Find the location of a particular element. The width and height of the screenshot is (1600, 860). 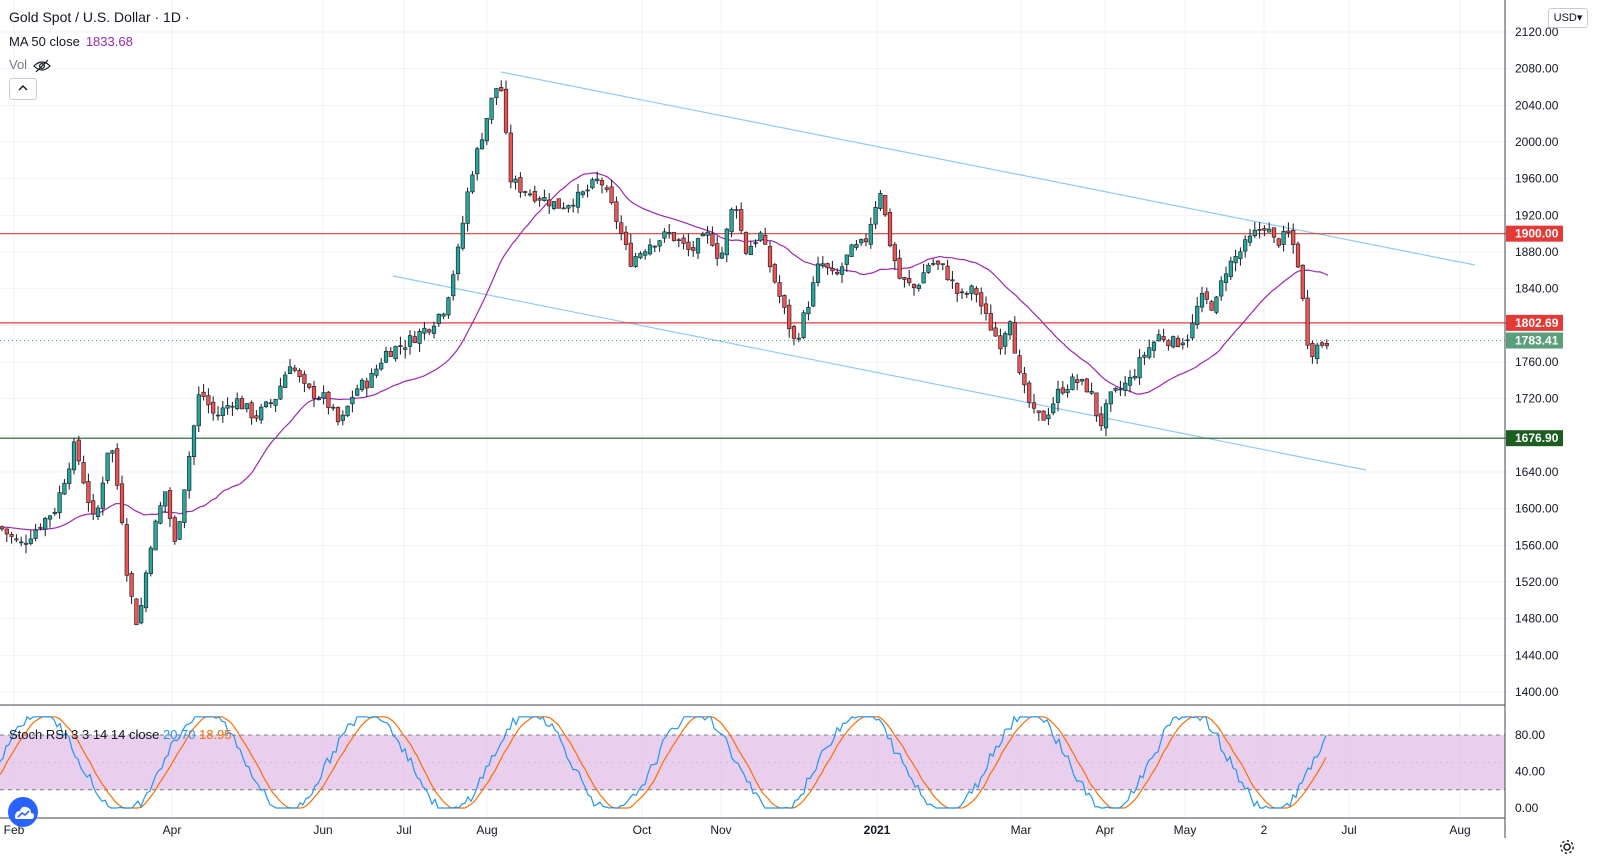

currency-dropdown: USD▾ is located at coordinates (1568, 18).